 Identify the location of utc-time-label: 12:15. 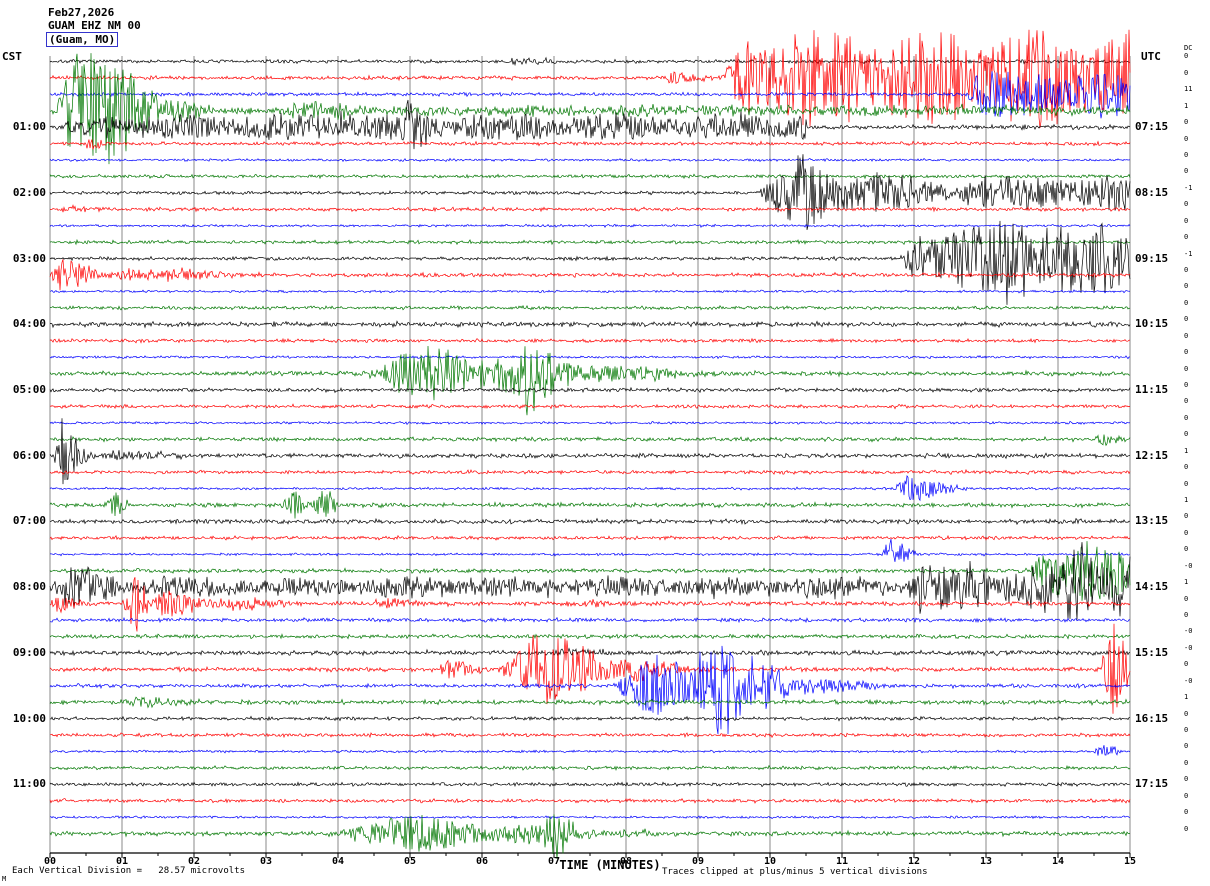
(1152, 455).